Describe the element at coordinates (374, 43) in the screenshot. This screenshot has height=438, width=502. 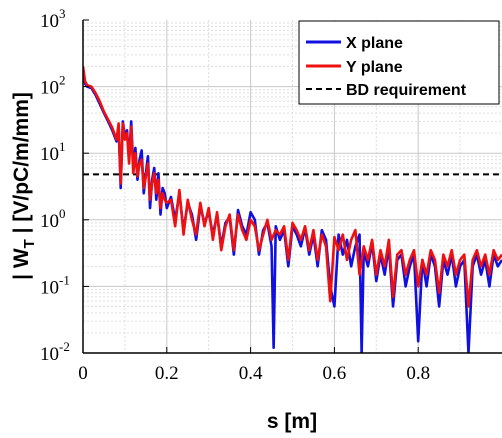
I see `legend-label-x-plane: X plane` at that location.